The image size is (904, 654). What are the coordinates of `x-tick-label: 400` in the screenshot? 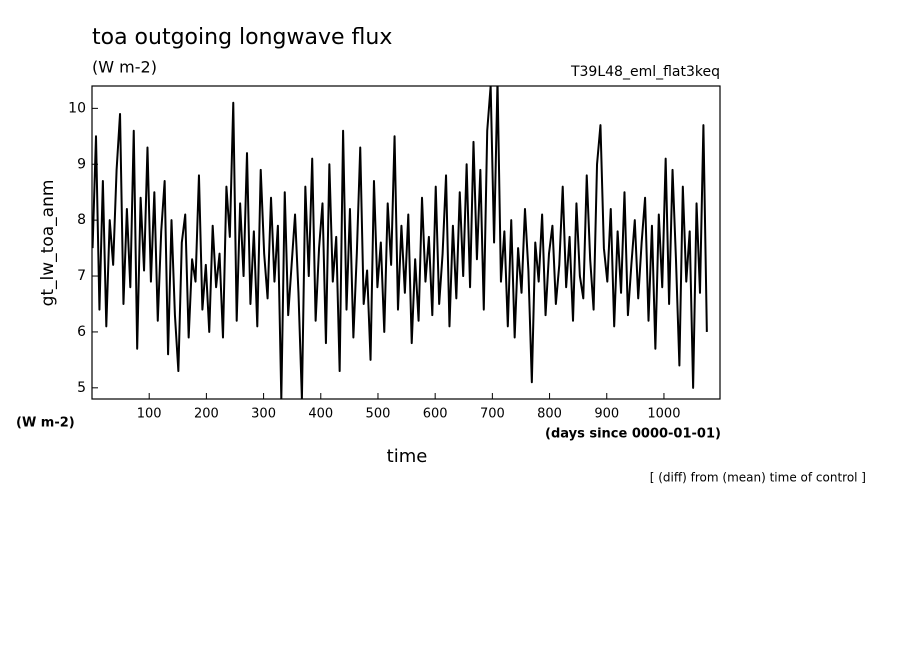 It's located at (320, 414).